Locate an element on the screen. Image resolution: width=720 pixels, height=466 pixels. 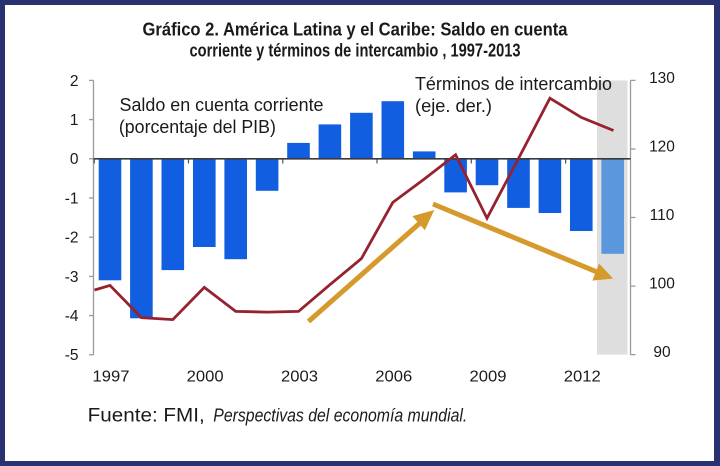
svg-text: -5 is located at coordinates (72, 355).